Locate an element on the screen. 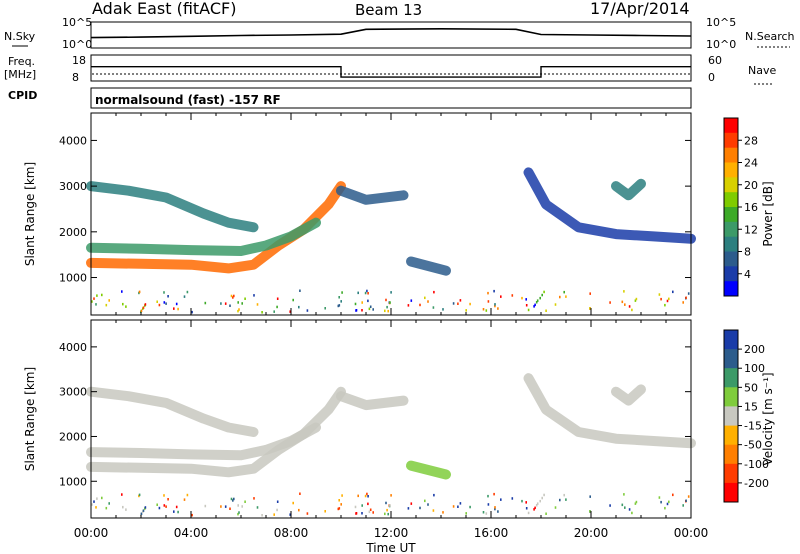 The image size is (800, 554). colorbar-tick-label: 100 is located at coordinates (754, 368).